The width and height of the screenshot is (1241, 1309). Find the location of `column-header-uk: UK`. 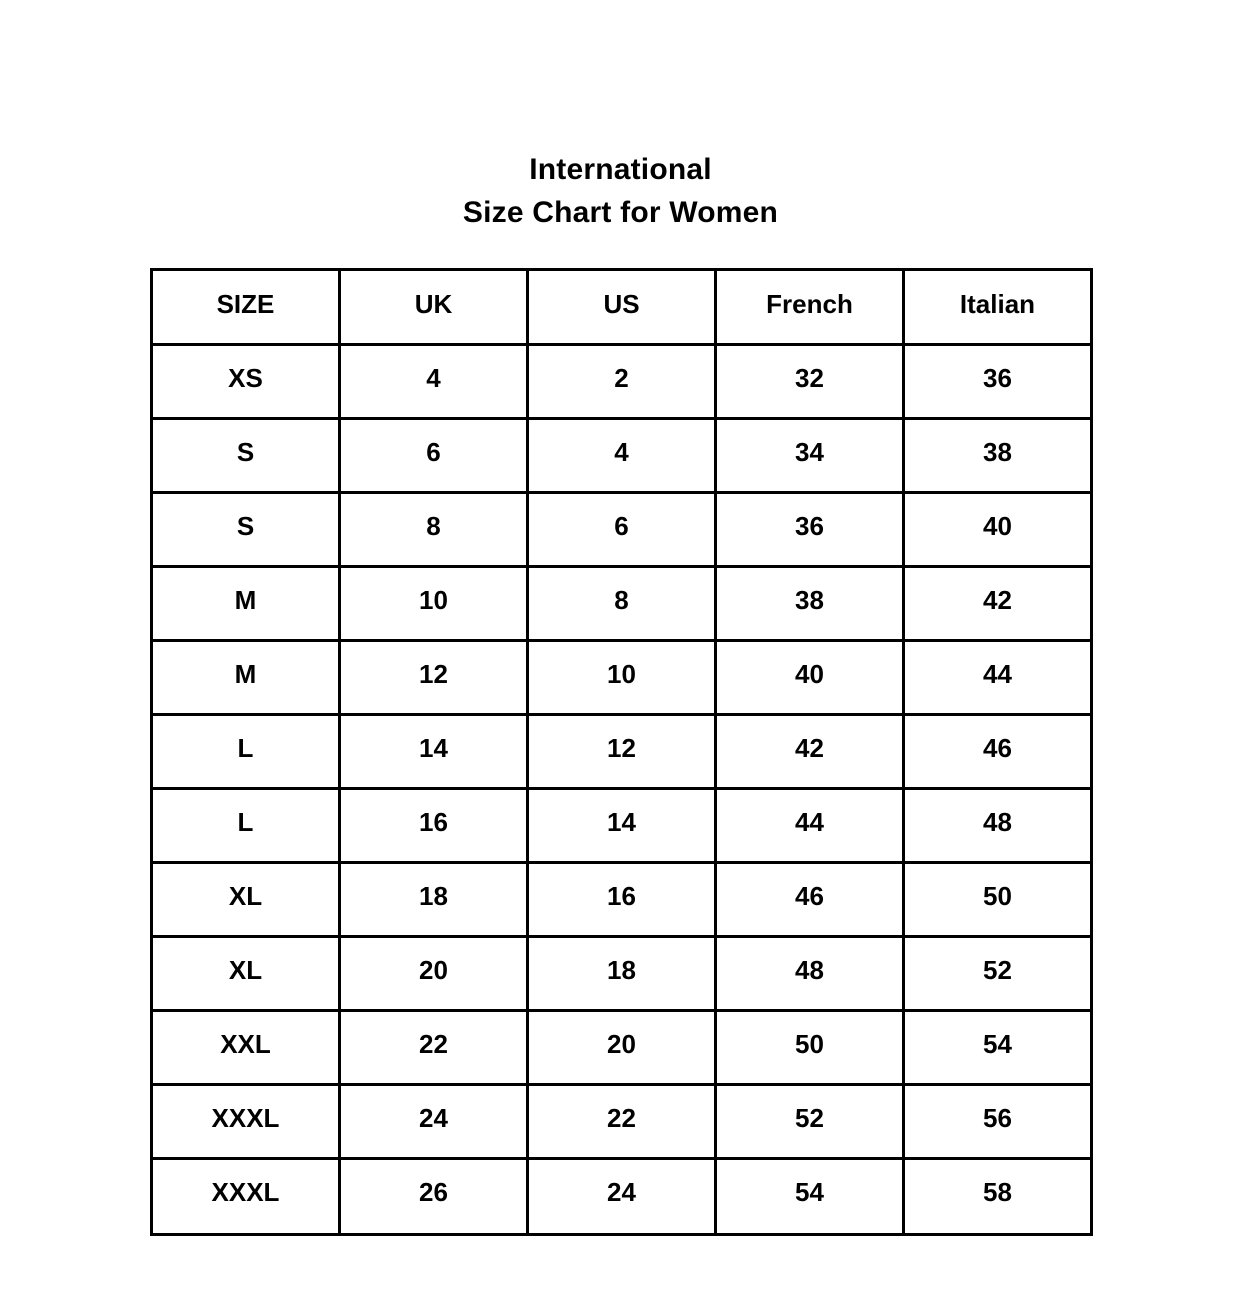

column-header-uk: UK is located at coordinates (433, 307).